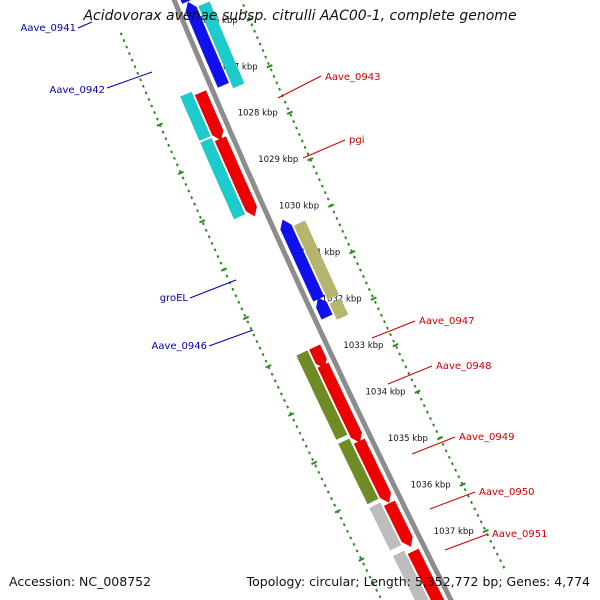  Describe the element at coordinates (398, 524) in the screenshot. I see `gene-feature-aave0950-red` at that location.